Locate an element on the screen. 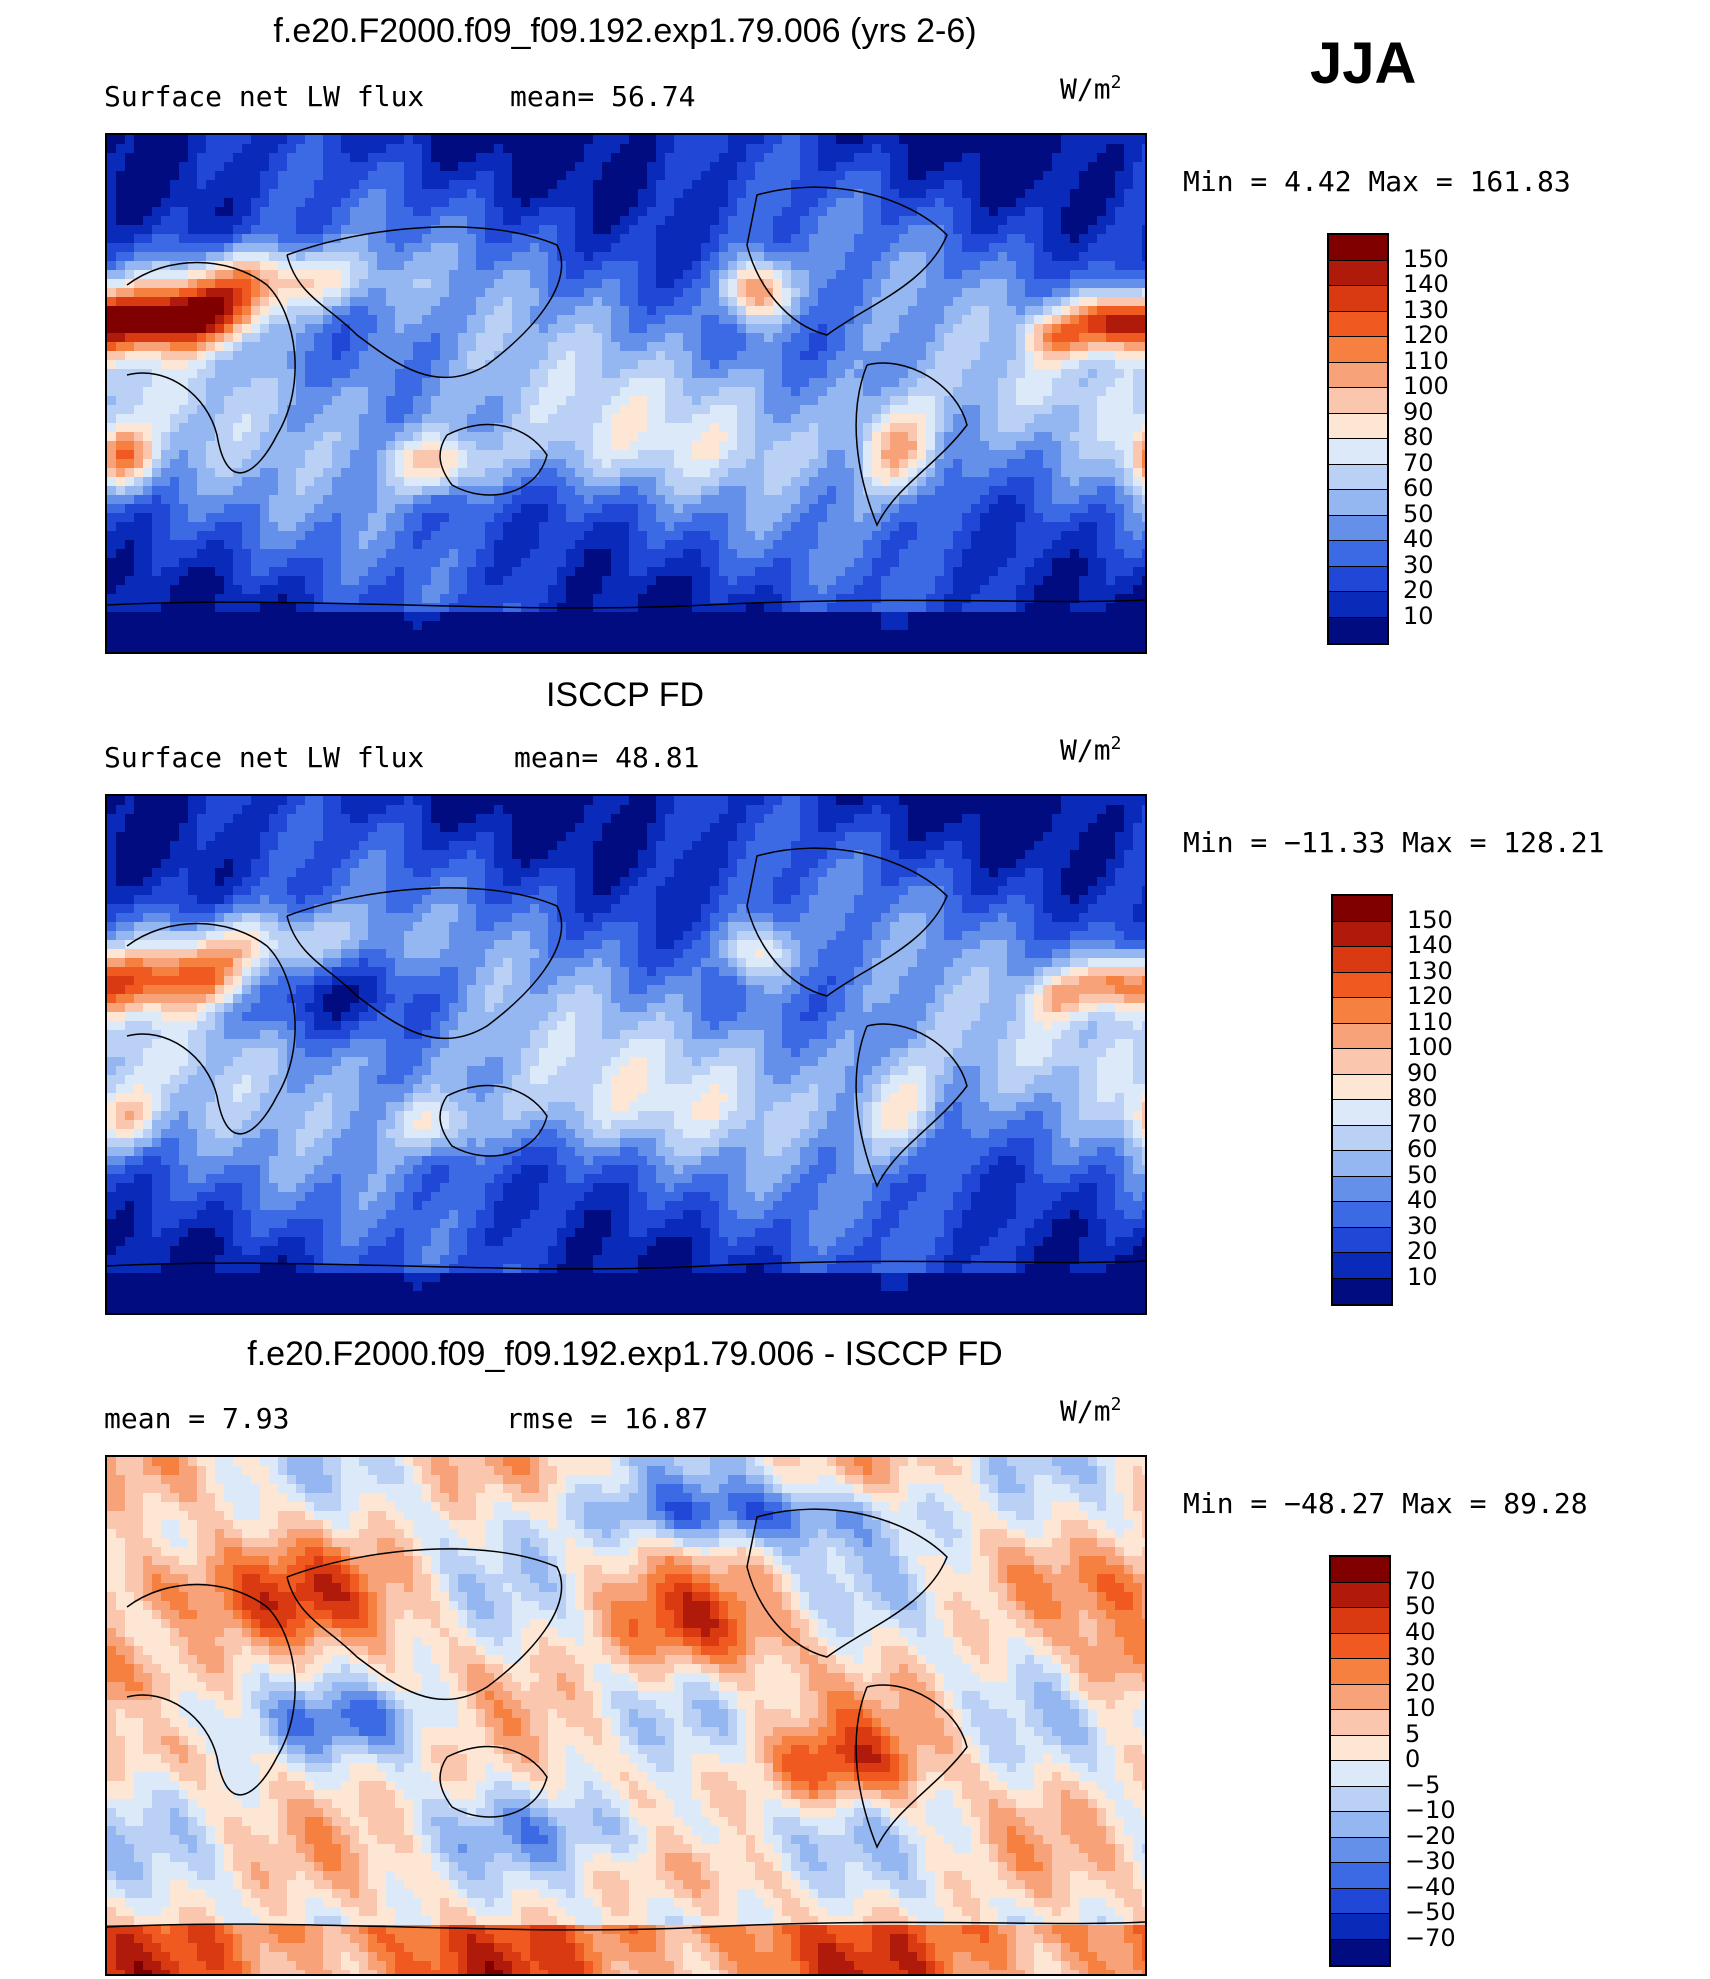 The height and width of the screenshot is (1979, 1710). panel-2-minmax: Min = −11.33 Max = 128.21 is located at coordinates (1393, 842).